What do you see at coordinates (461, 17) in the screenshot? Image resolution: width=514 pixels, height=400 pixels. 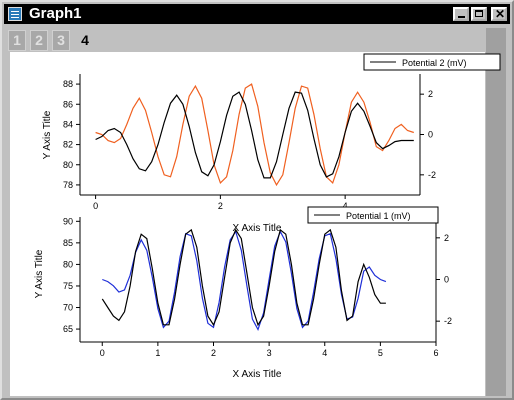 I see `minimize-icon` at bounding box center [461, 17].